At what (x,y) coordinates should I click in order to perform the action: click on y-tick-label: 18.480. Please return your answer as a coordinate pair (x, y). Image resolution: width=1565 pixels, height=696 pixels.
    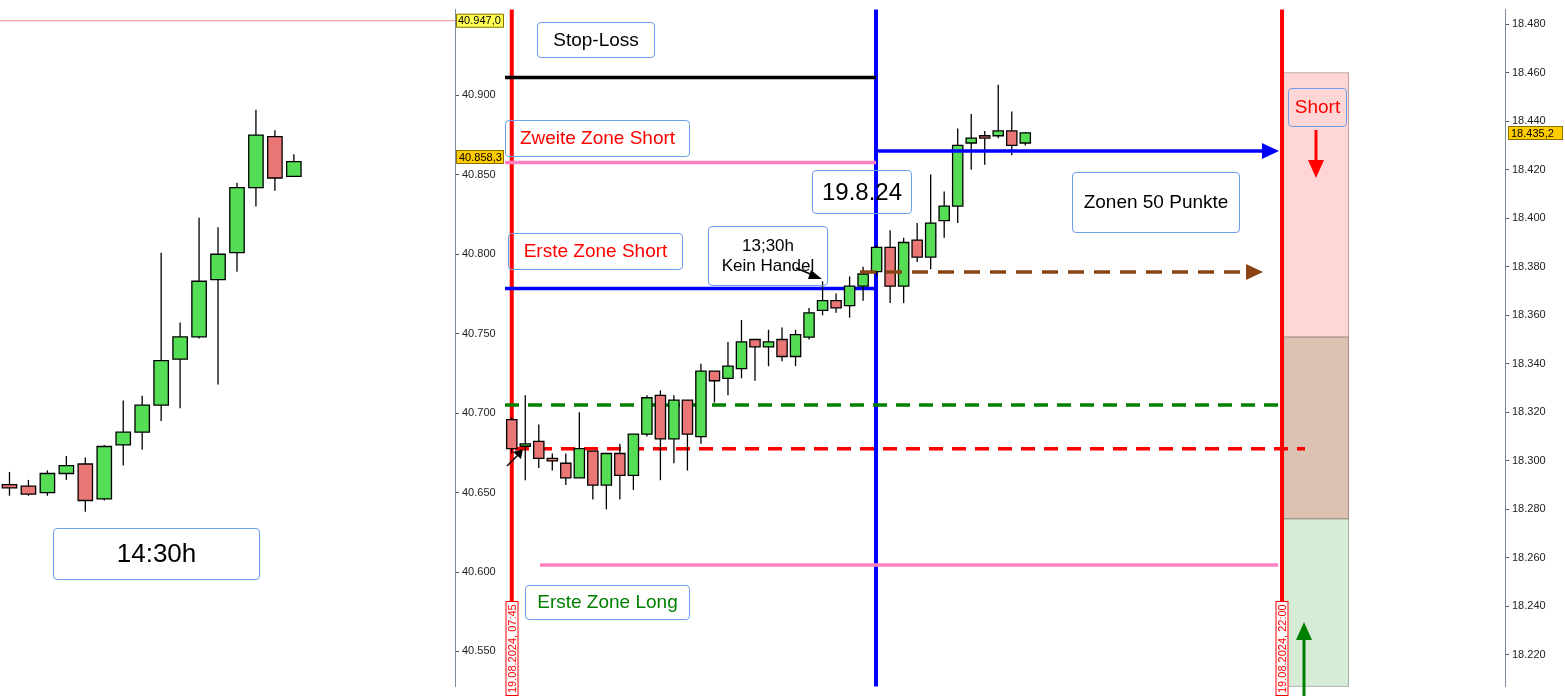
    Looking at the image, I should click on (1529, 23).